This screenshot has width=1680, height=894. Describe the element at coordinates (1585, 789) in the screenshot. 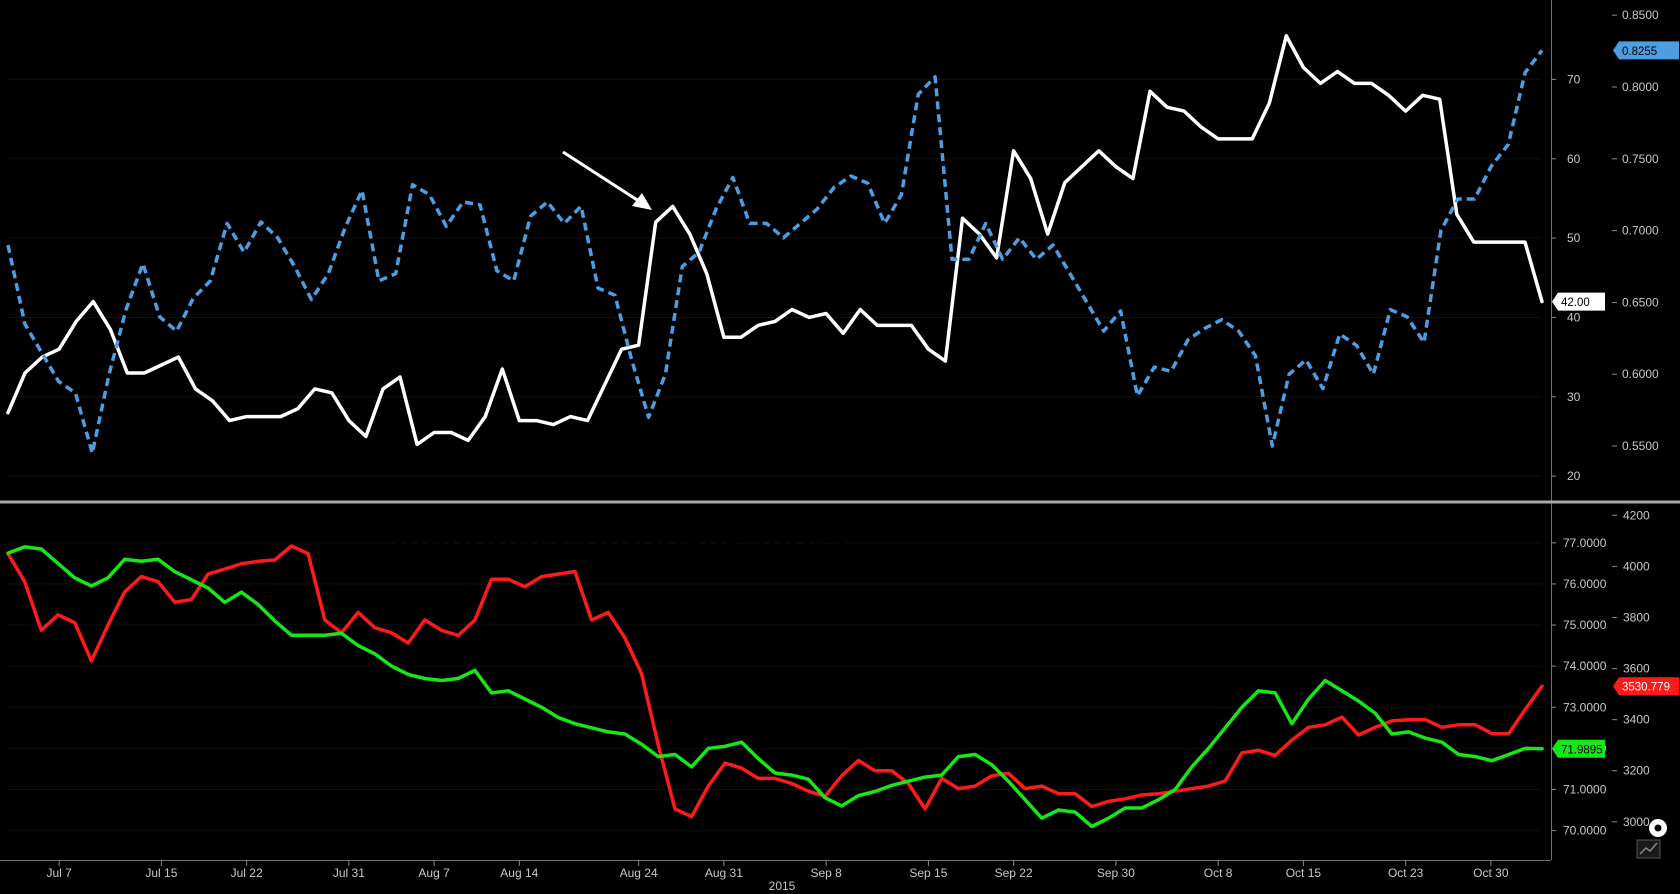

I see `inner-axis-tick-label: 71.0000` at that location.